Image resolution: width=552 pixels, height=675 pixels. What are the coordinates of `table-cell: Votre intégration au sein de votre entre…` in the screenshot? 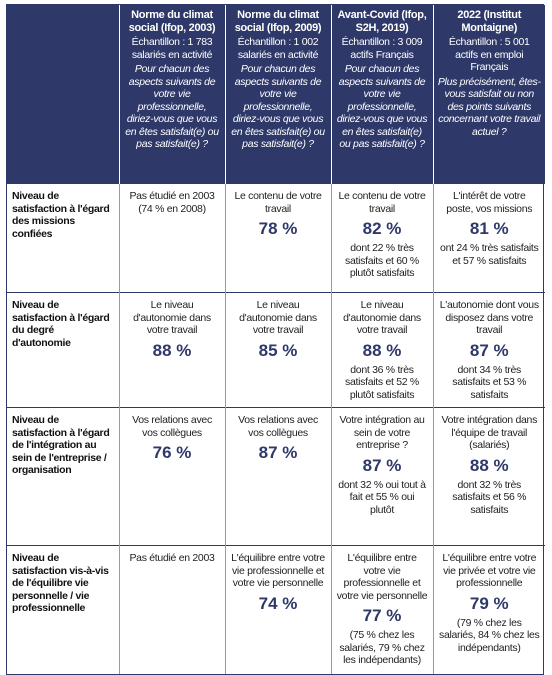 It's located at (381, 476).